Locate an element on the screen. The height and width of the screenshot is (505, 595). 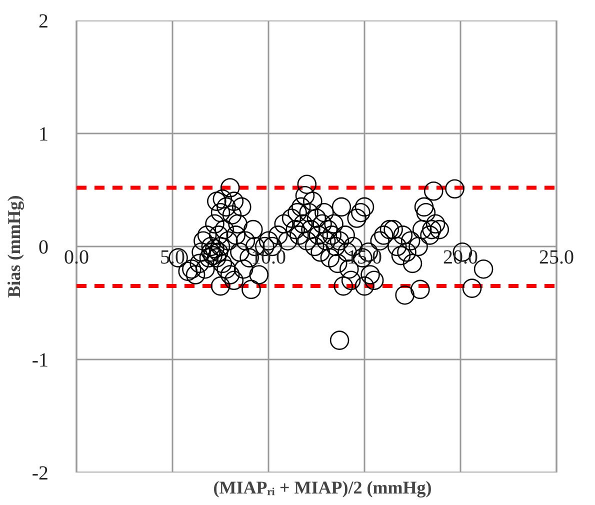
x-tick-label: 25.0 is located at coordinates (556, 257).